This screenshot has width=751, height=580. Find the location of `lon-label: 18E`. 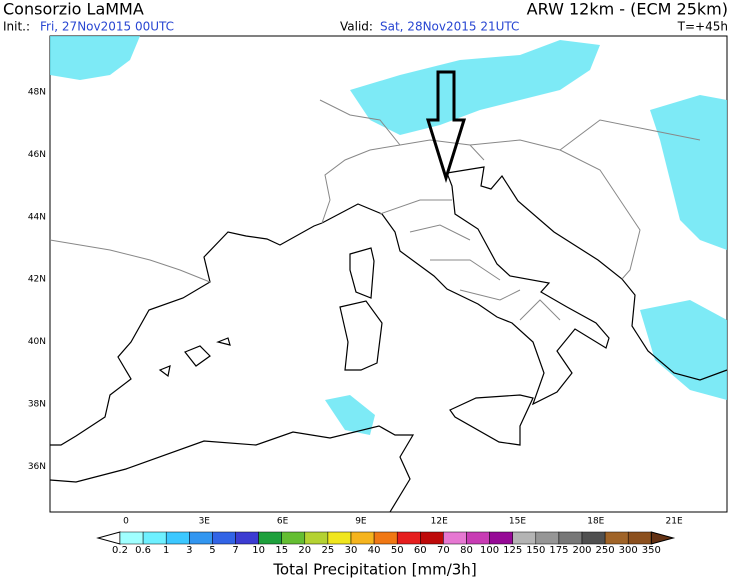

lon-label: 18E is located at coordinates (595, 522).